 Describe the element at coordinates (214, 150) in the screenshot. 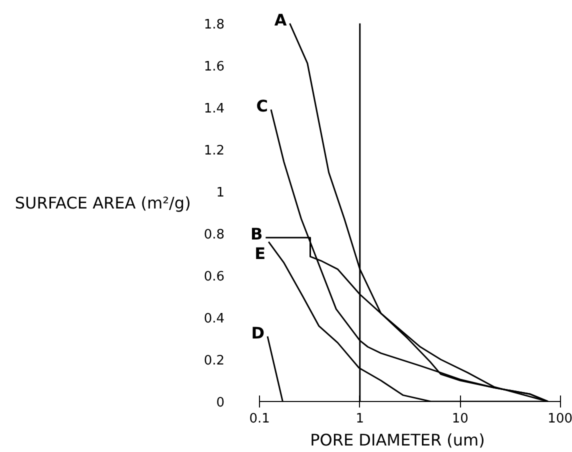

I see `y-tick-label: 1.2` at that location.